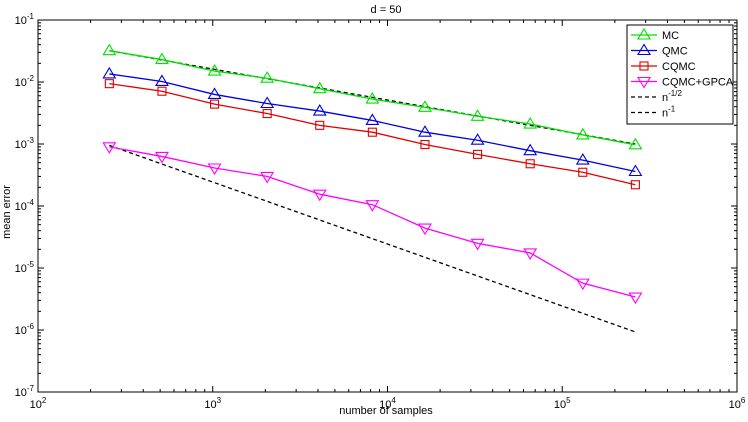 The image size is (748, 422). What do you see at coordinates (25, 143) in the screenshot?
I see `y-tick-label: 10⁻³` at bounding box center [25, 143].